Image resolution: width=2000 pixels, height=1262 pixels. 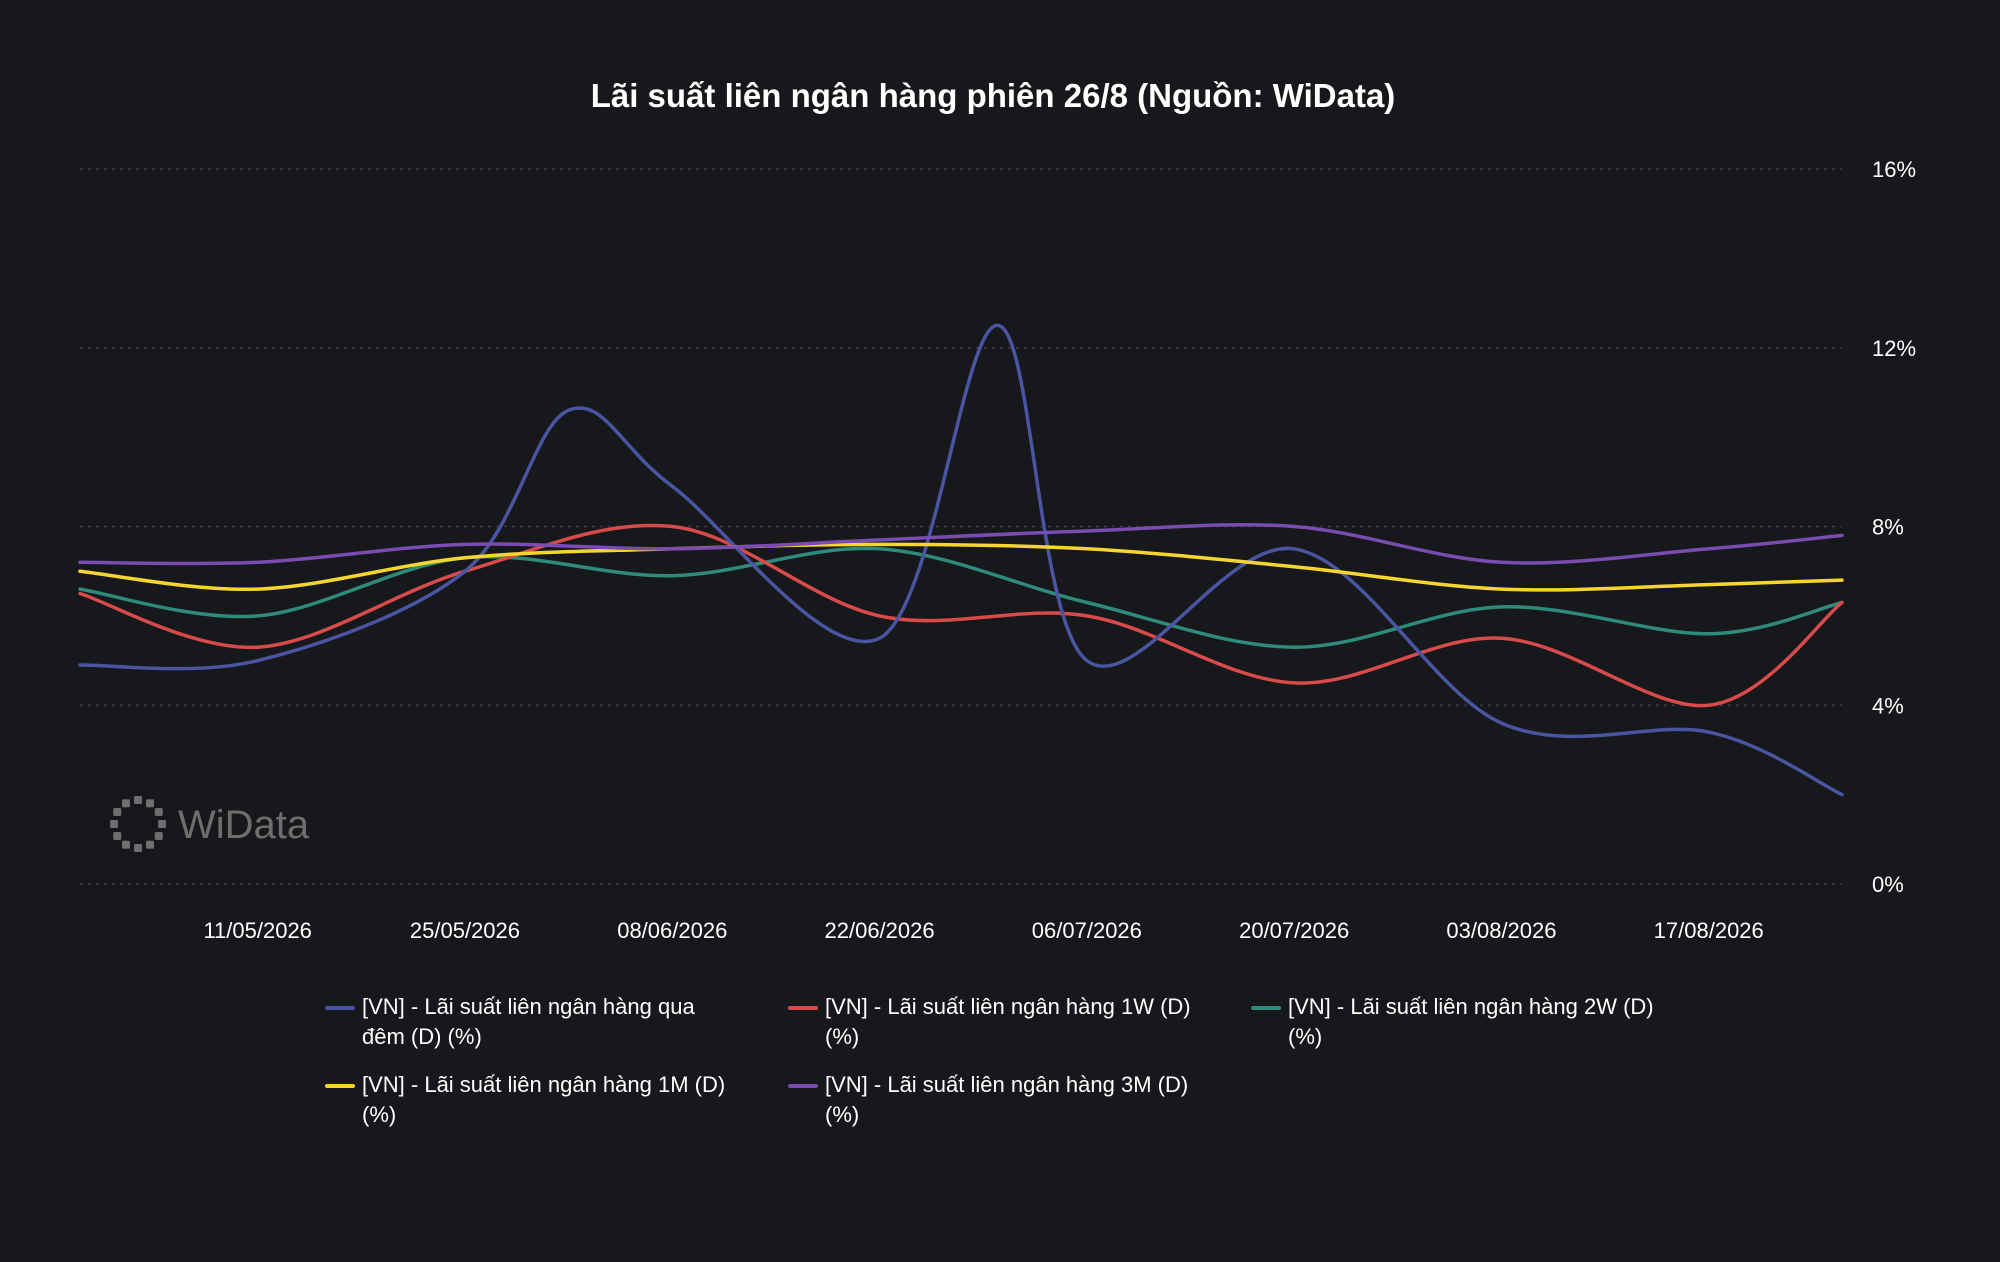 I want to click on watermark: WiData, so click(x=210, y=824).